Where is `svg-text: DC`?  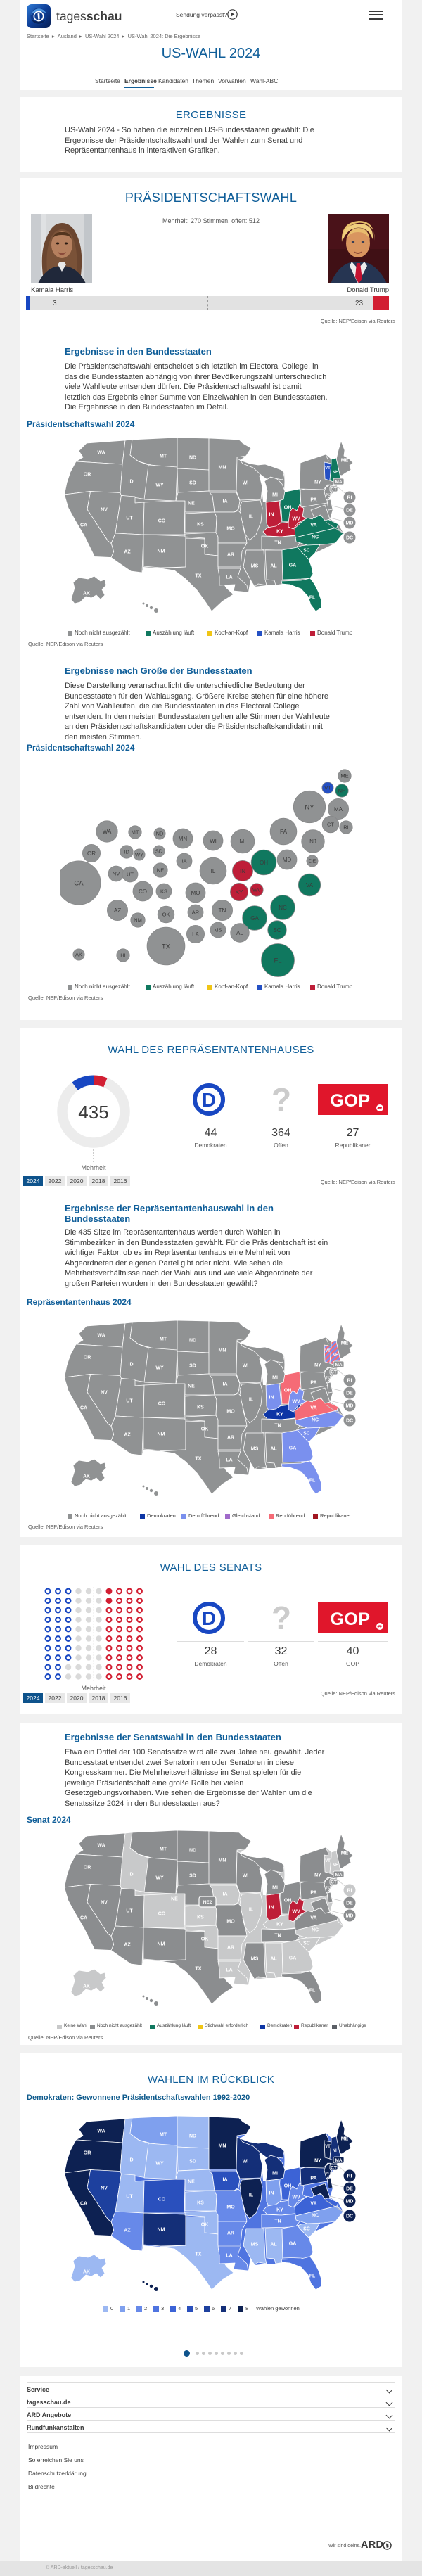 svg-text: DC is located at coordinates (350, 2216).